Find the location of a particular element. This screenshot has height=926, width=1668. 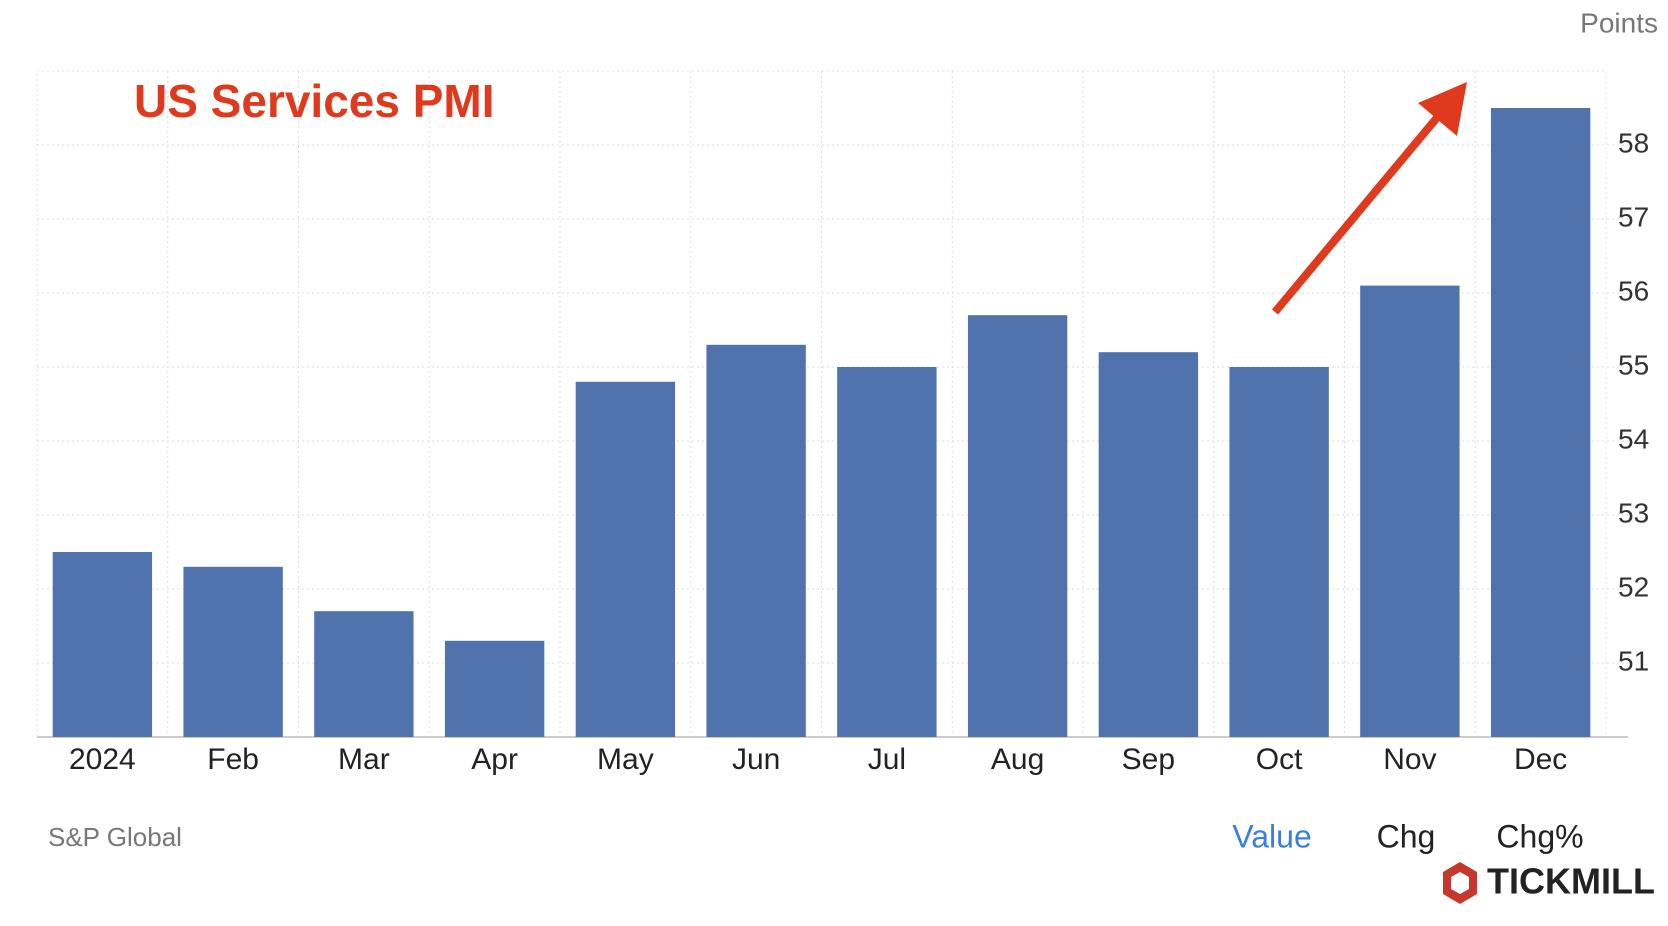

y-tick-label: 51 is located at coordinates (1633, 660).